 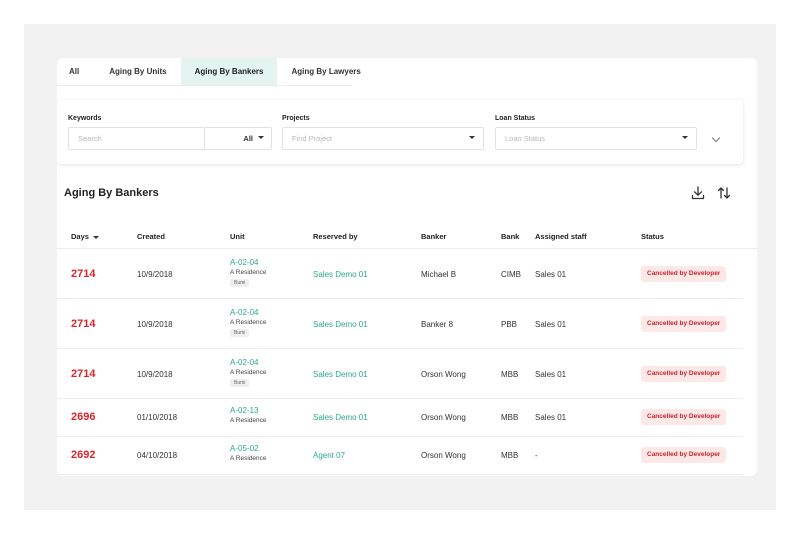 What do you see at coordinates (525, 138) in the screenshot?
I see `loan-status-placeholder: Loan Status` at bounding box center [525, 138].